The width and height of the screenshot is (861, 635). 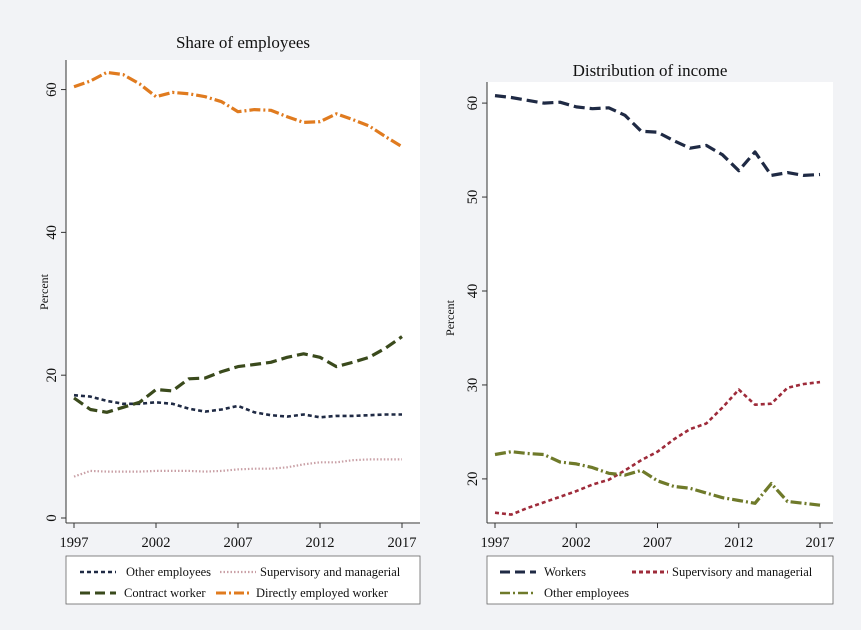 I want to click on legend-label-other-employees: Other employees, so click(x=168, y=572).